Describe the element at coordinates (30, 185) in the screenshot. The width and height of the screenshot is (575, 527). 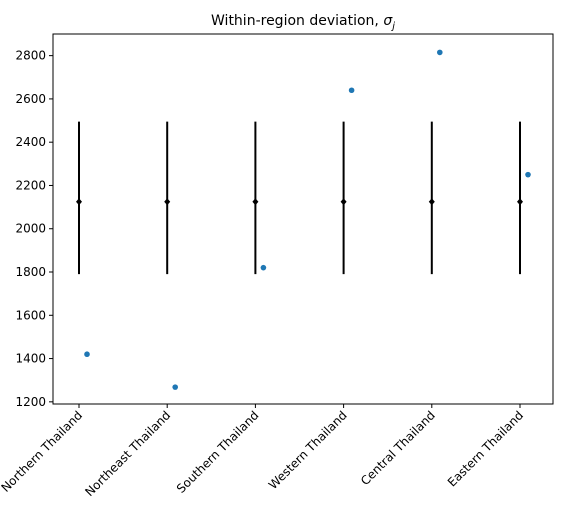
I see `y-tick-label-5: 2200` at that location.